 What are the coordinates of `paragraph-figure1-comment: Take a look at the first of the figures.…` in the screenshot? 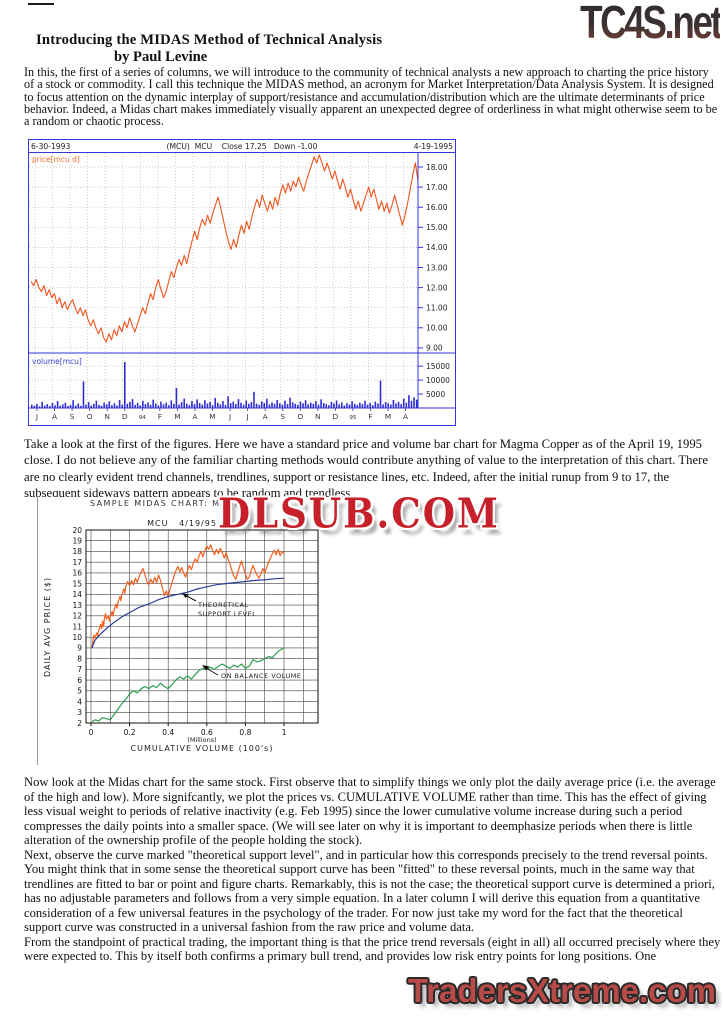 It's located at (366, 469).